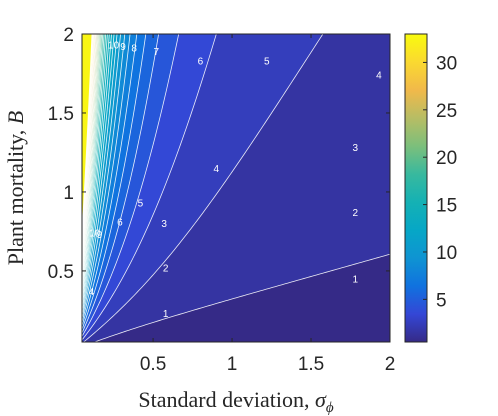 Image resolution: width=498 pixels, height=416 pixels. I want to click on y-axis-label-symbol: B, so click(15, 117).